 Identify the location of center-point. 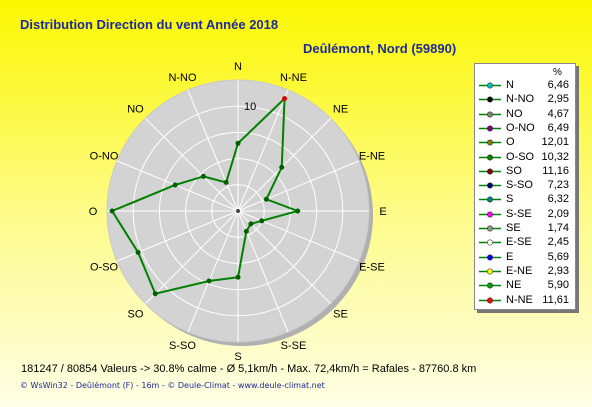
(238, 211).